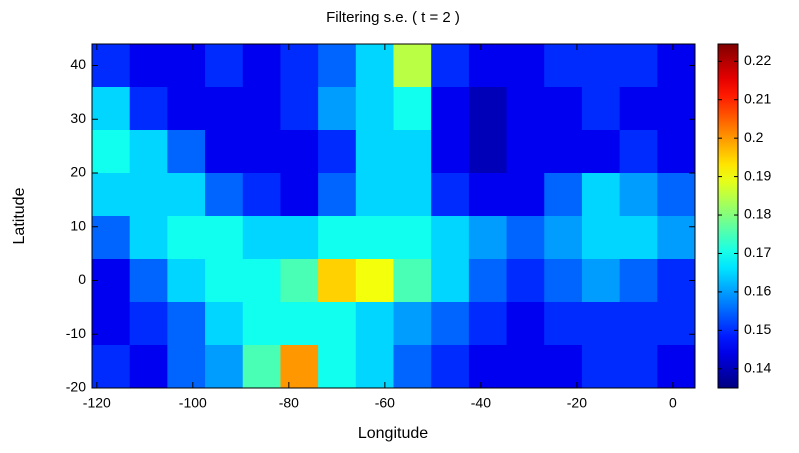 This screenshot has height=453, width=799. Describe the element at coordinates (757, 214) in the screenshot. I see `colorbar-tick-label: 0.18` at that location.